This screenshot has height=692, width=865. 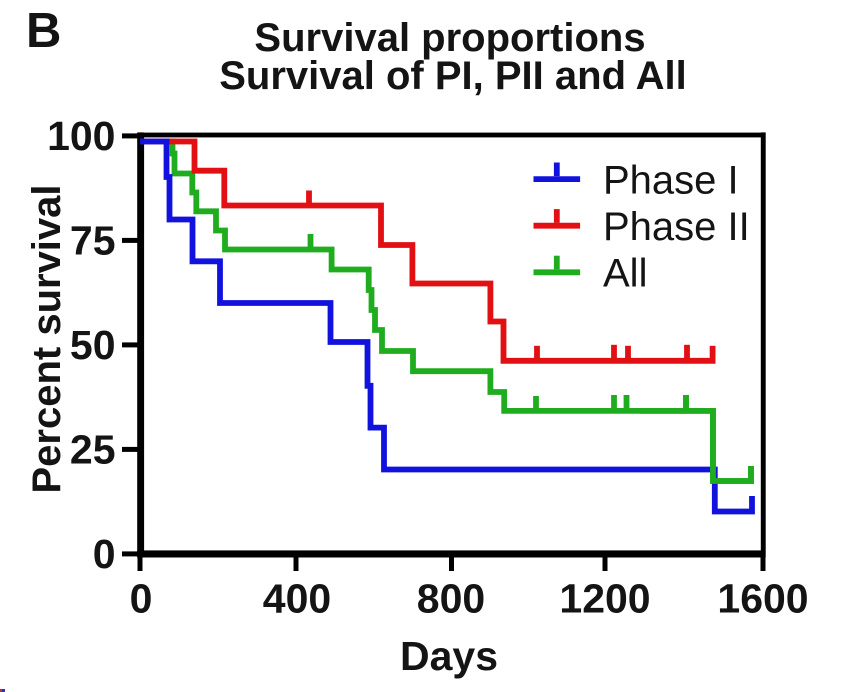 What do you see at coordinates (604, 599) in the screenshot?
I see `svg-text: 1200` at bounding box center [604, 599].